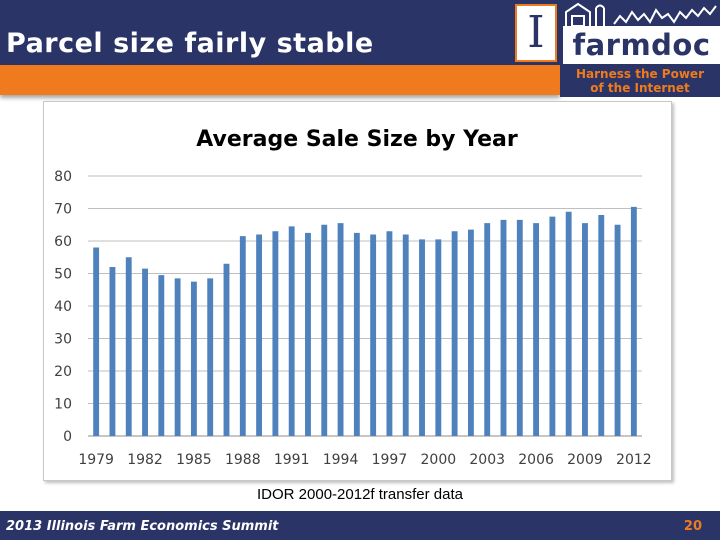  What do you see at coordinates (601, 325) in the screenshot?
I see `bar-2010` at bounding box center [601, 325].